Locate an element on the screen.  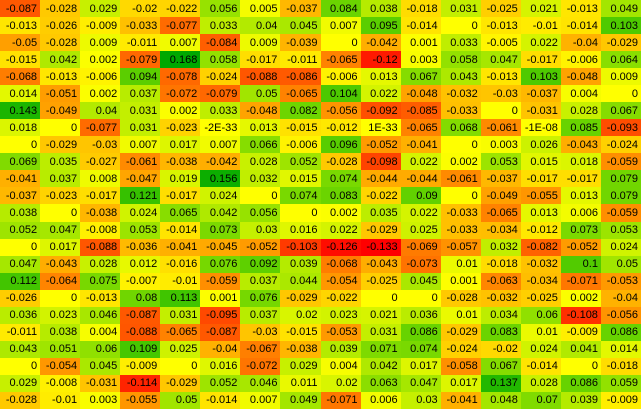
heatmap-cell: -0.053 is located at coordinates (340, 332).